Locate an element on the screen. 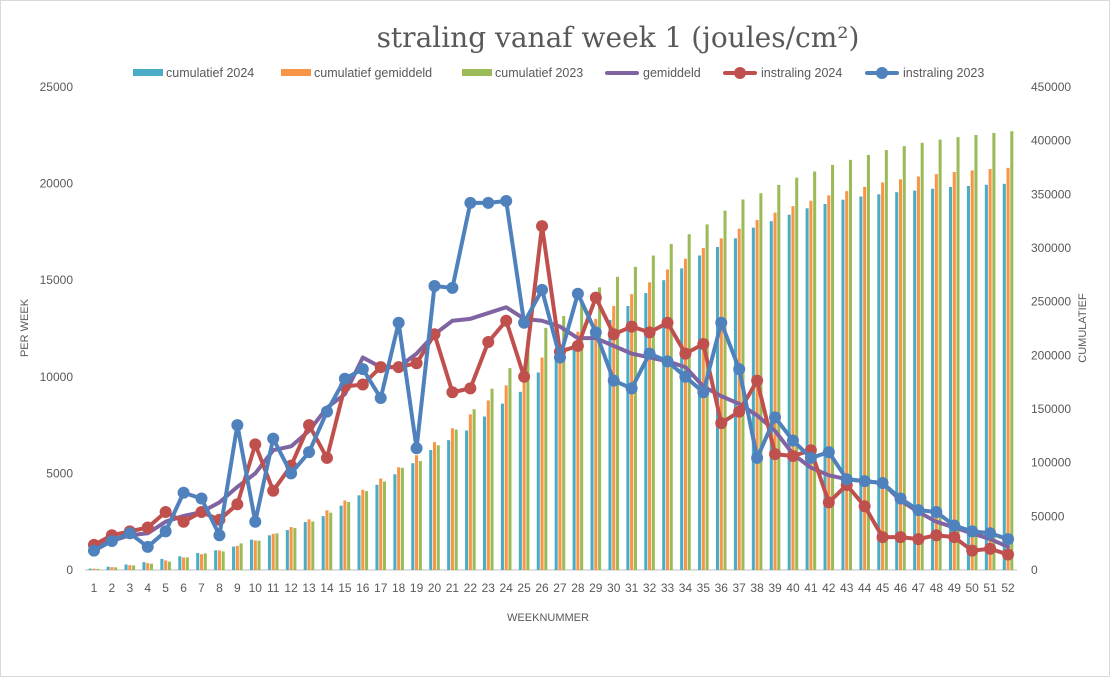 The width and height of the screenshot is (1110, 677). x-tick-label: 3 is located at coordinates (129, 588).